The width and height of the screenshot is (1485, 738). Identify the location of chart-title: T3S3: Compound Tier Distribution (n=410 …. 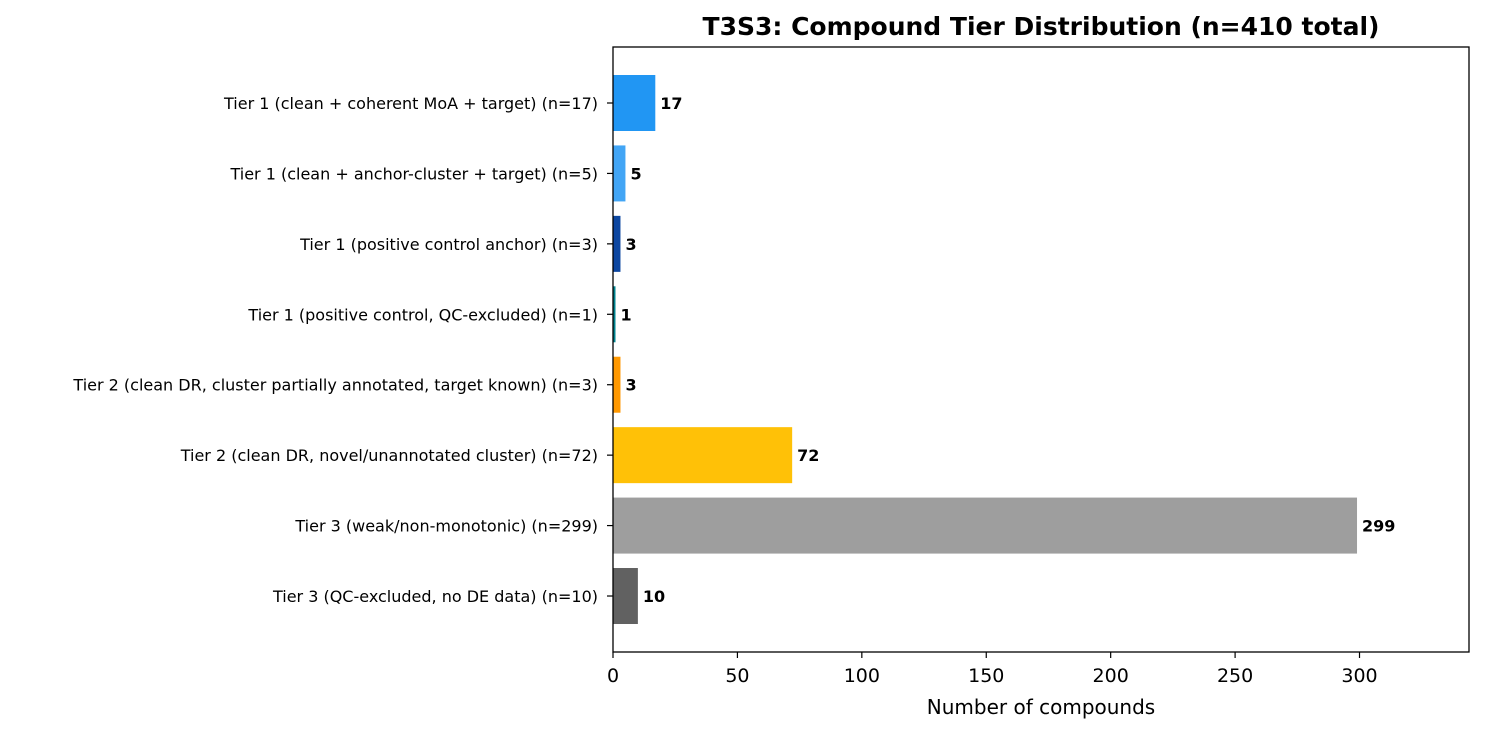
(1041, 26).